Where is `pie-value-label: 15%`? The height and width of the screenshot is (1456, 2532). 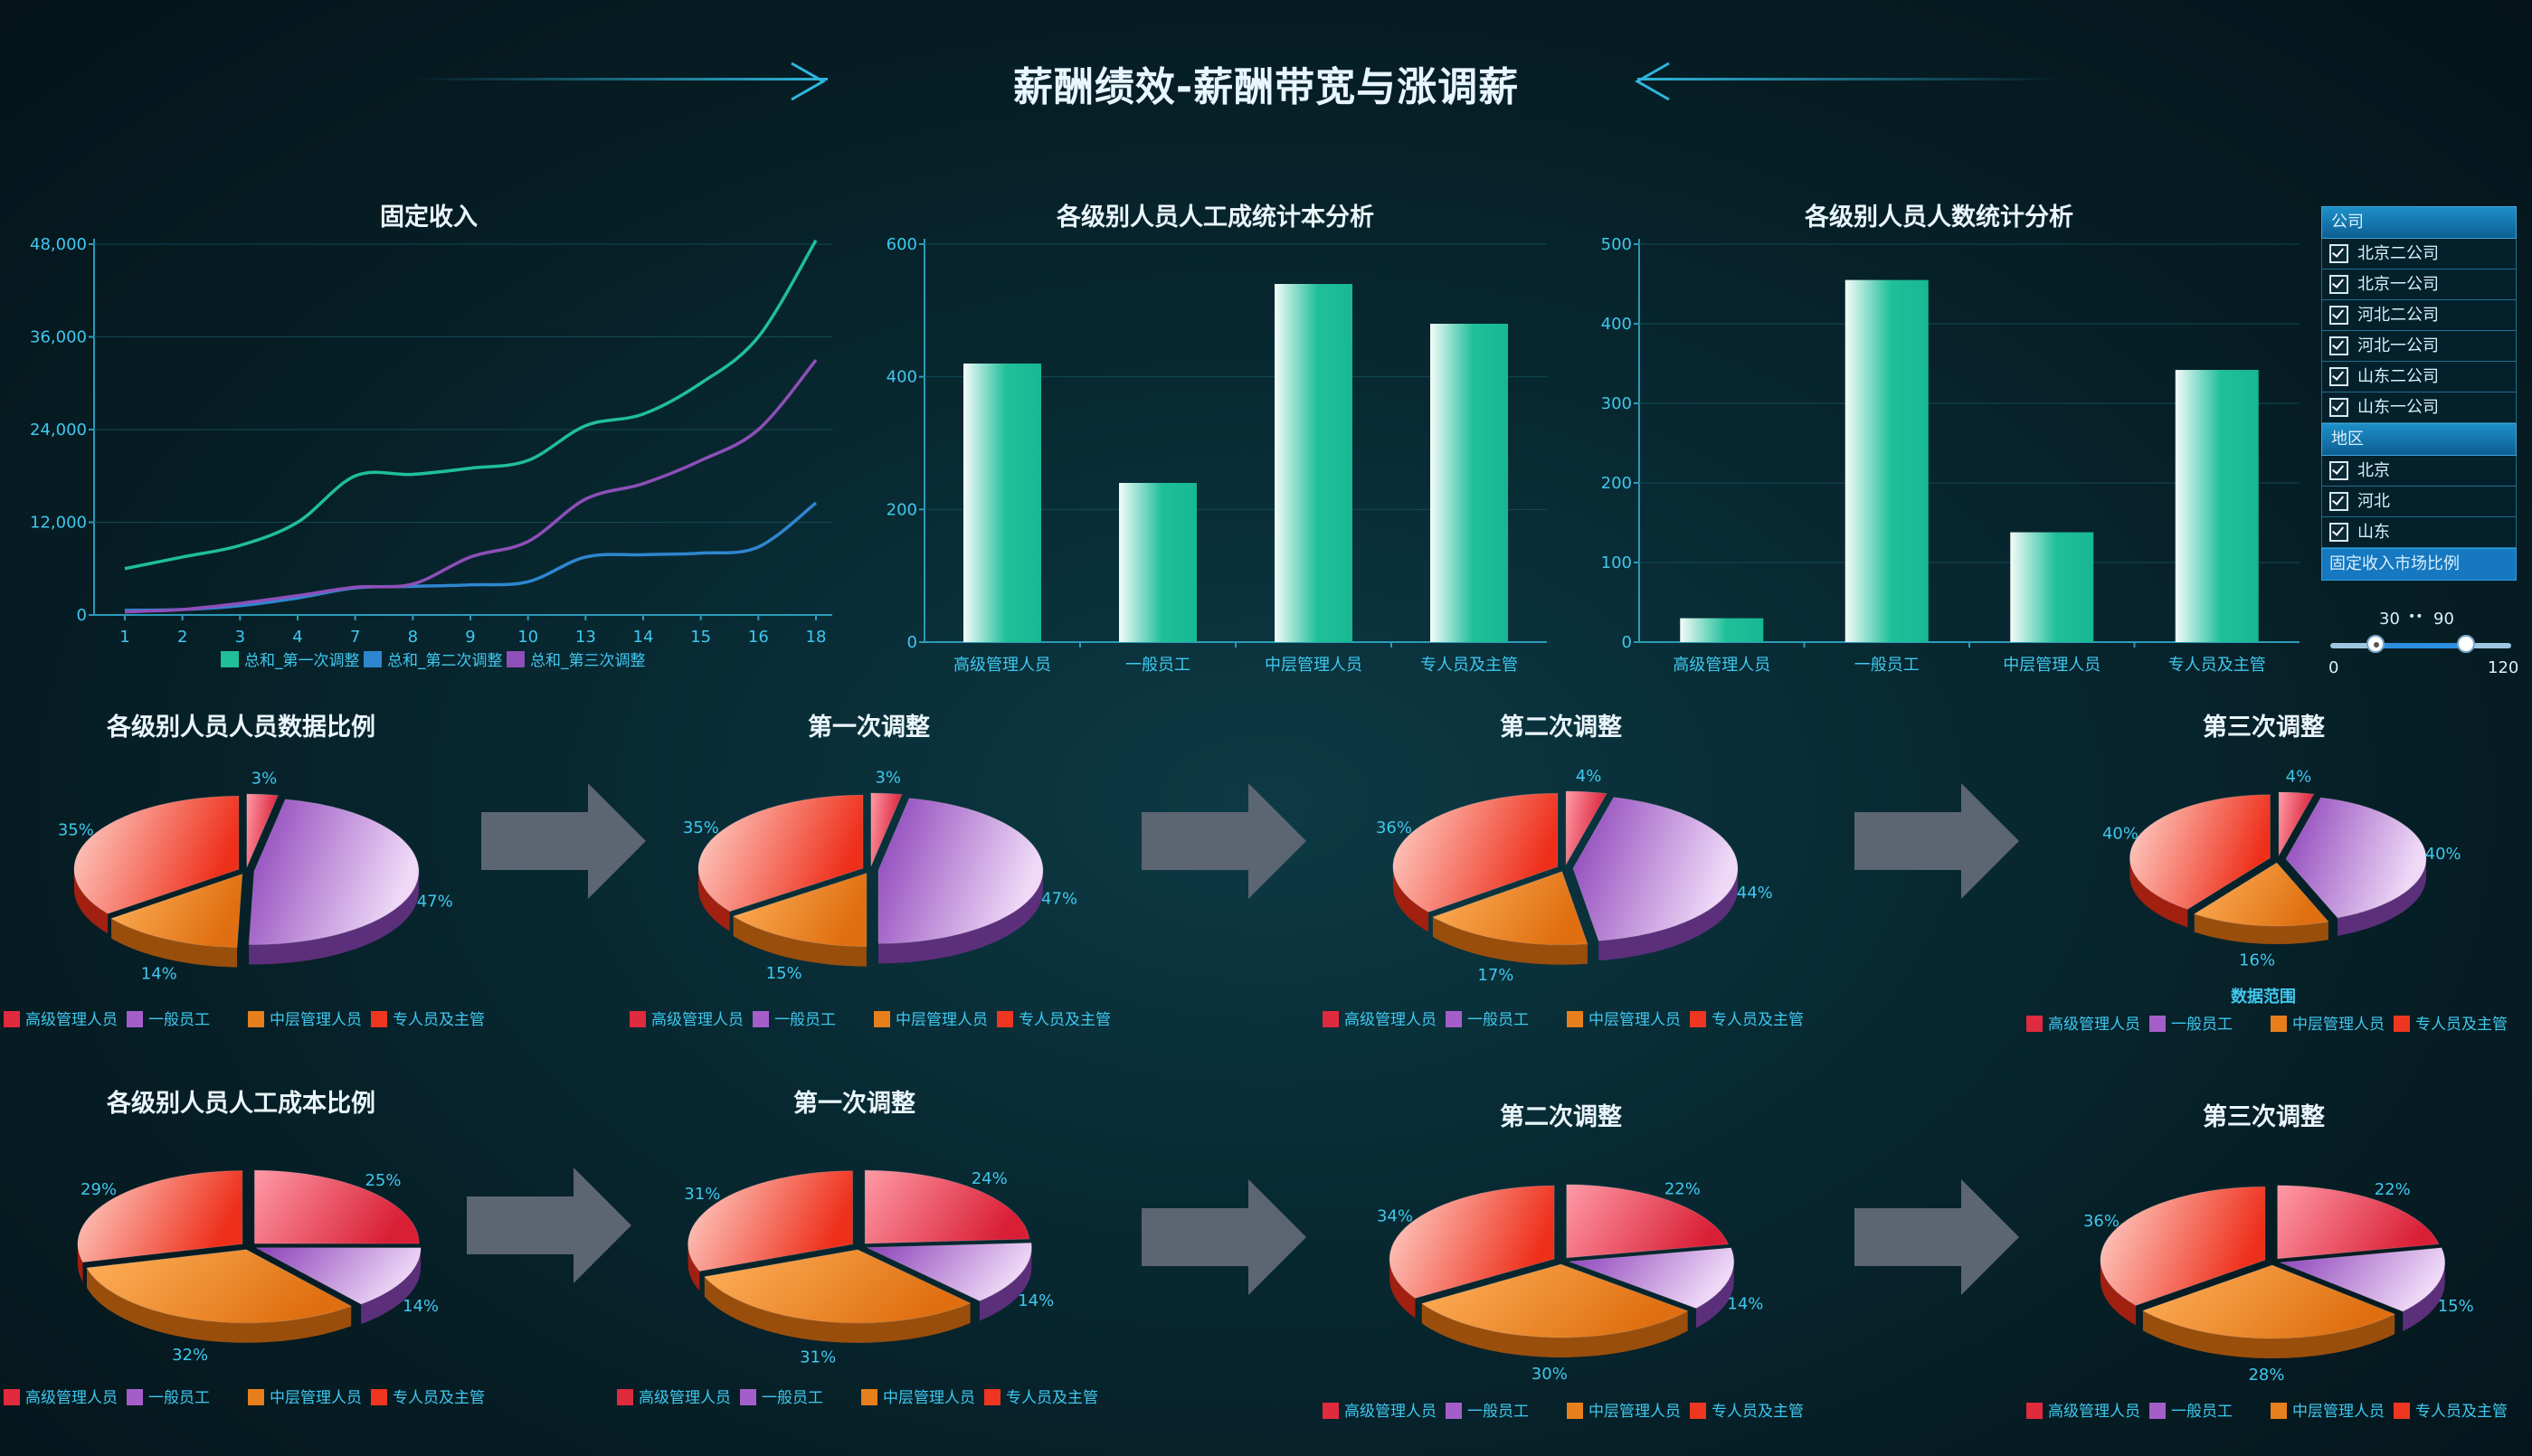
pie-value-label: 15% is located at coordinates (784, 973).